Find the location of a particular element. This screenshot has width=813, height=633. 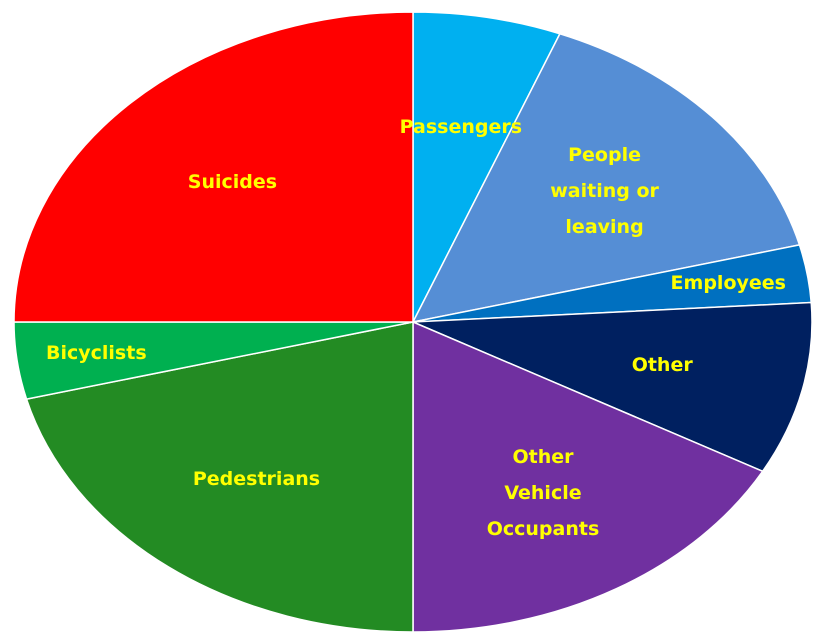

slice-label: Passengers is located at coordinates (461, 127).